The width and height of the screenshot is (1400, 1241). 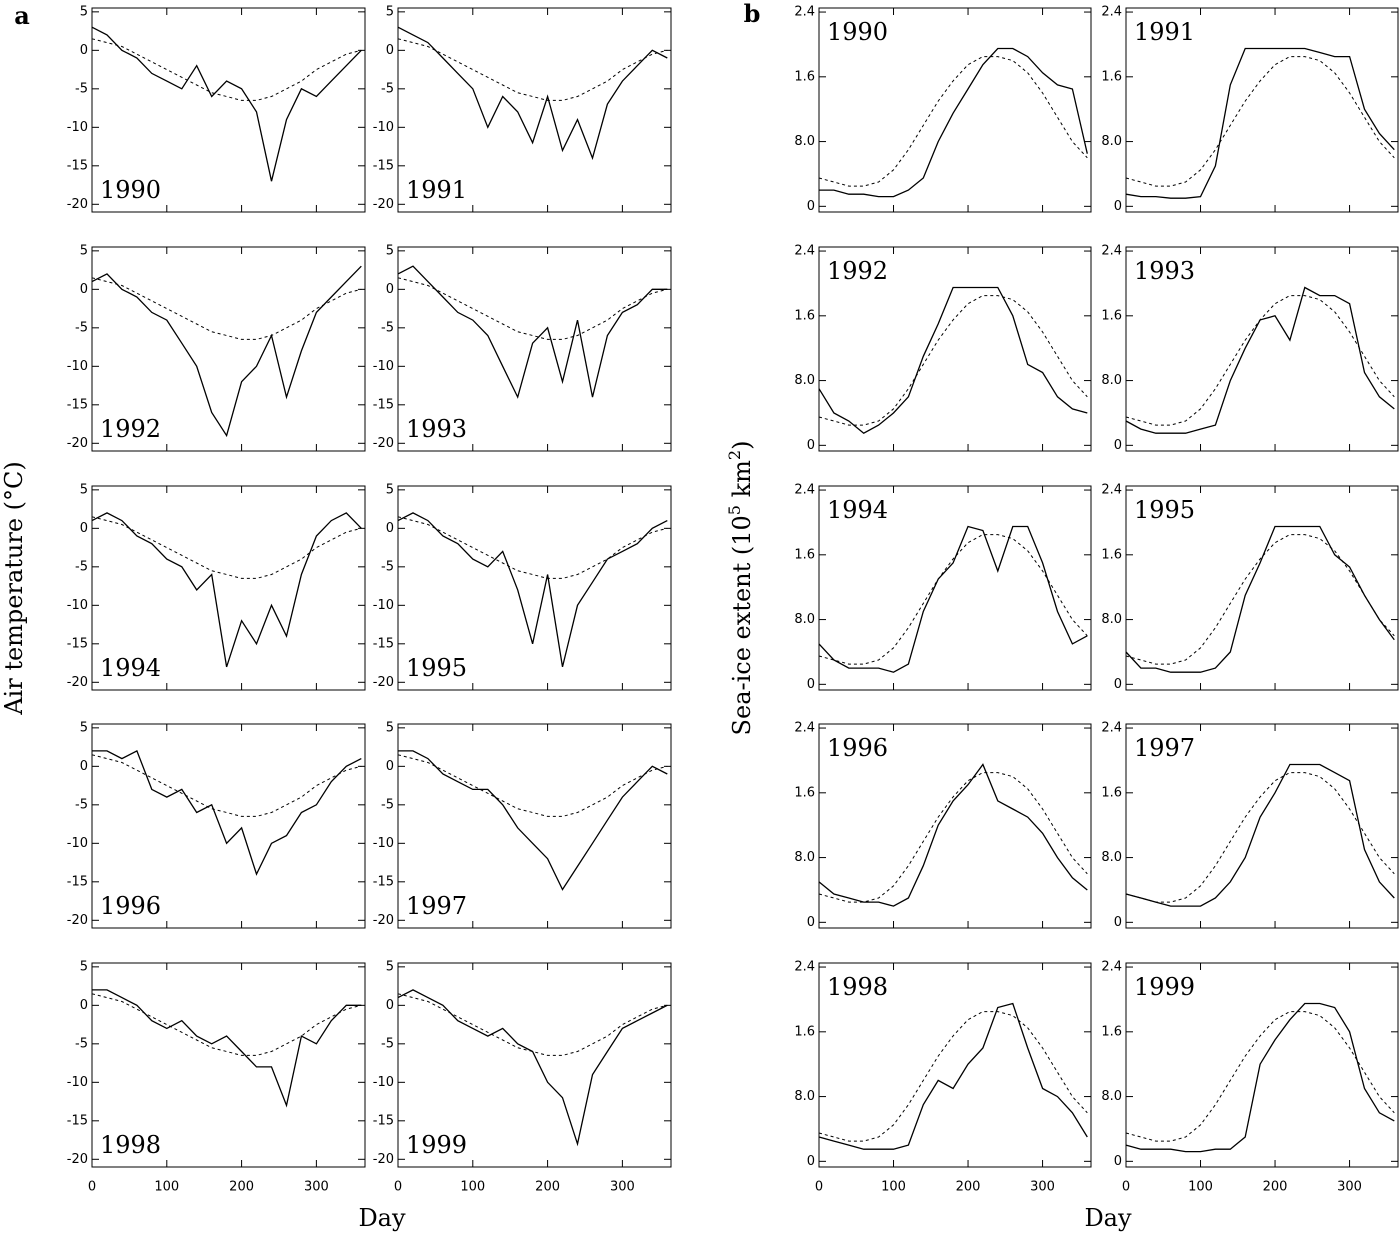 I want to click on panel-label: a, so click(x=22, y=15).